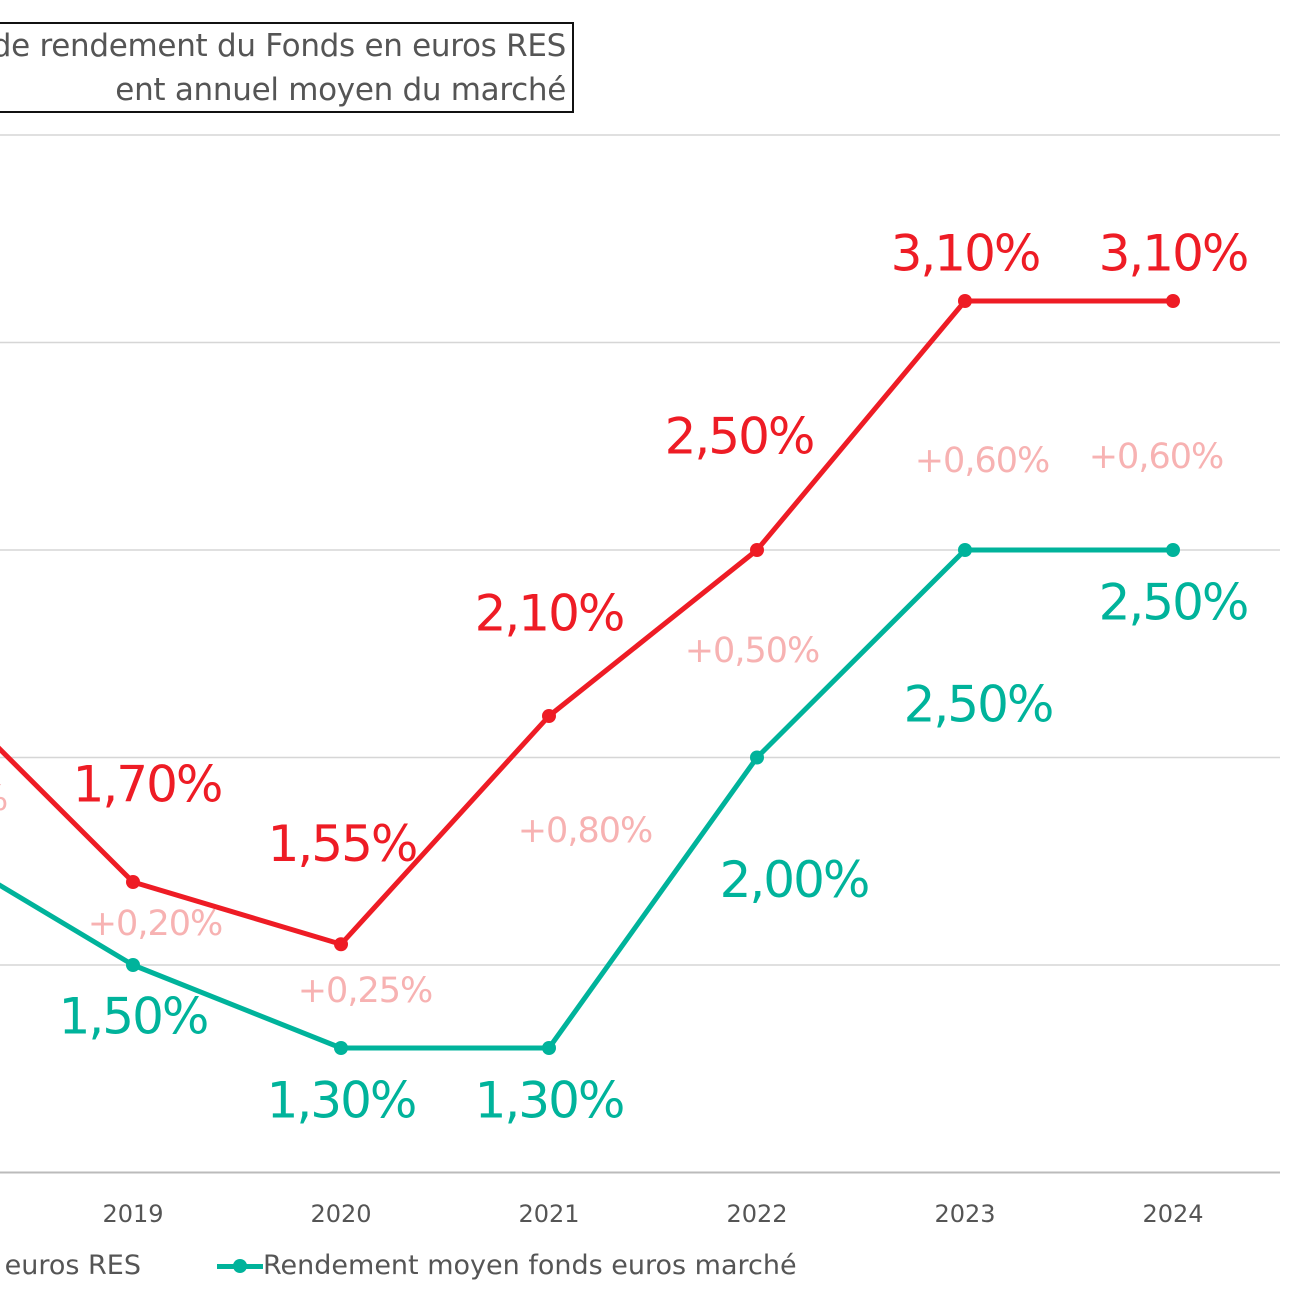 The height and width of the screenshot is (1303, 1303). Describe the element at coordinates (340, 90) in the screenshot. I see `title-line-2: ent annuel moyen du marché` at that location.